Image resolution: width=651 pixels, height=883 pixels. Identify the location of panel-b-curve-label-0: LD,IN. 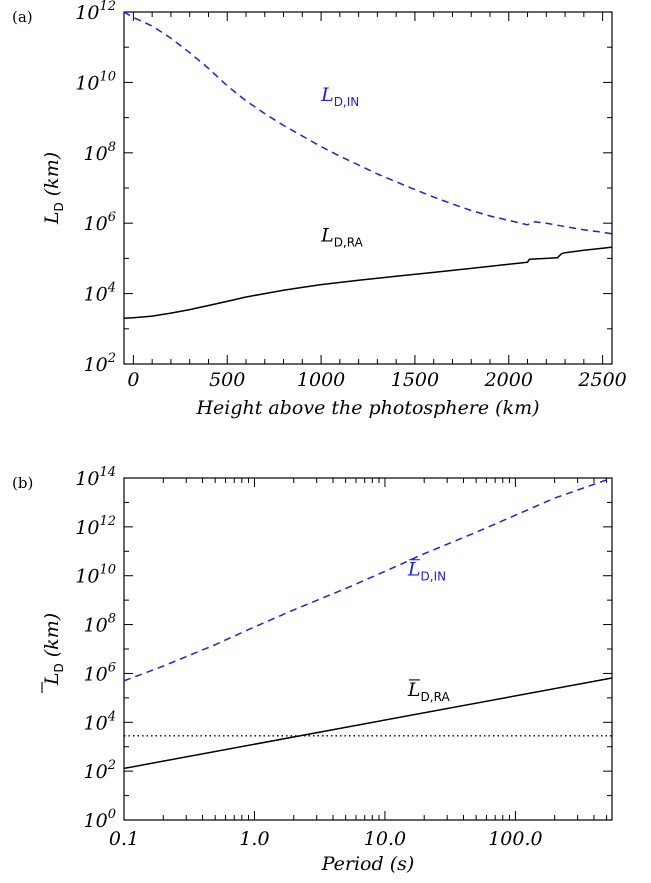
(426, 571).